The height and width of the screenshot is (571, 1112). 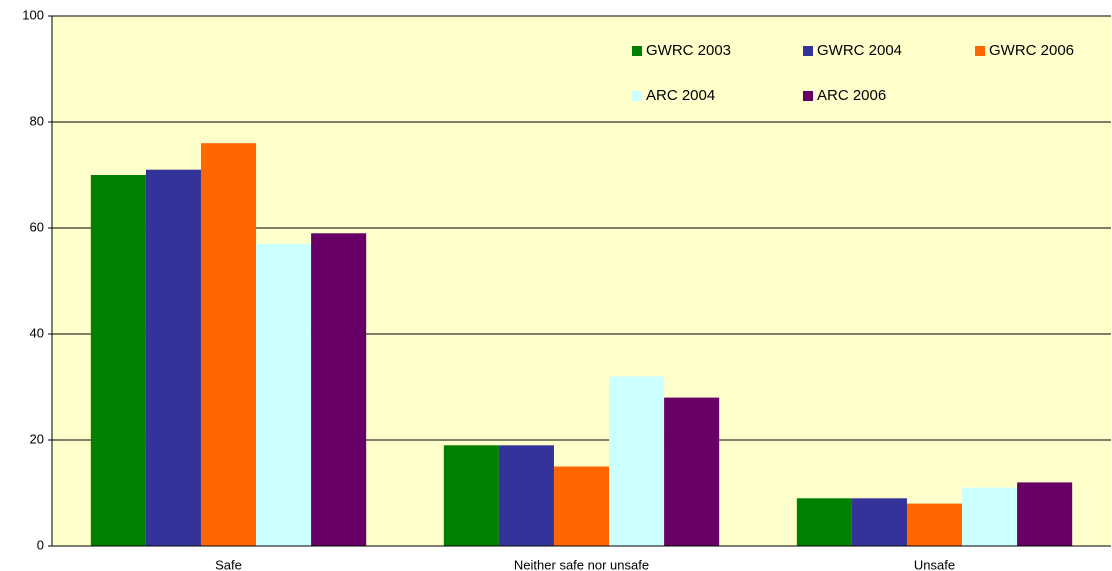 I want to click on y-tick-label: 60, so click(x=37, y=226).